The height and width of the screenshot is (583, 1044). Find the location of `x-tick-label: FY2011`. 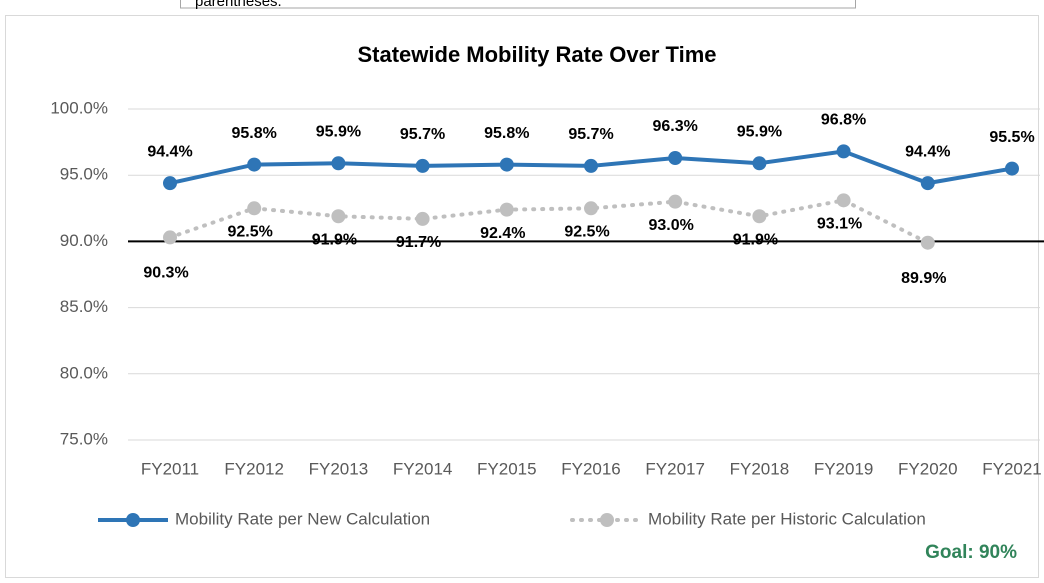

x-tick-label: FY2011 is located at coordinates (170, 468).